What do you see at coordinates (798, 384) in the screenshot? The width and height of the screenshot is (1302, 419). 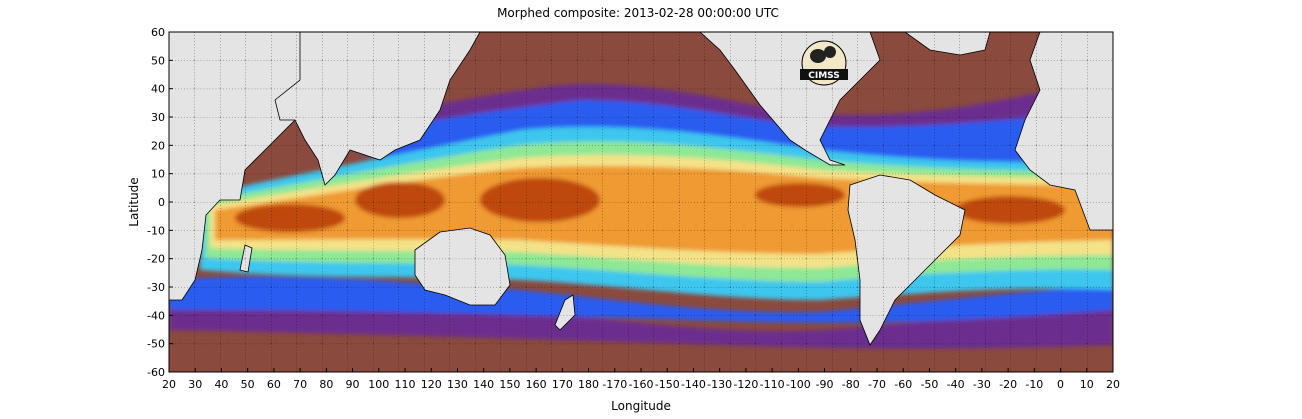 I see `x-tick-label: -100` at bounding box center [798, 384].